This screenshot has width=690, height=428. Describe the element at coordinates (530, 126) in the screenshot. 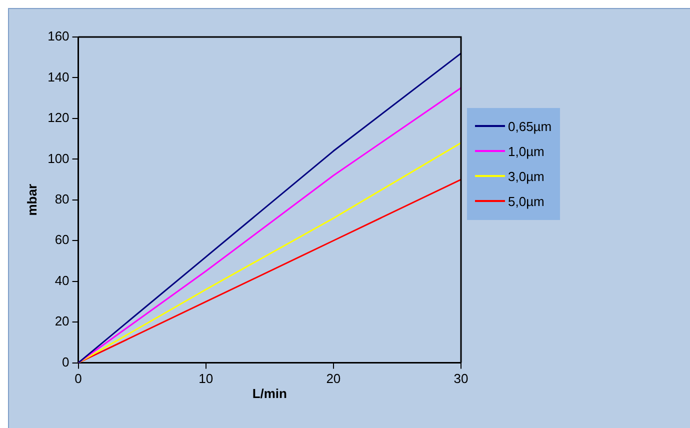

I see `legend-label: 0,65µm` at that location.